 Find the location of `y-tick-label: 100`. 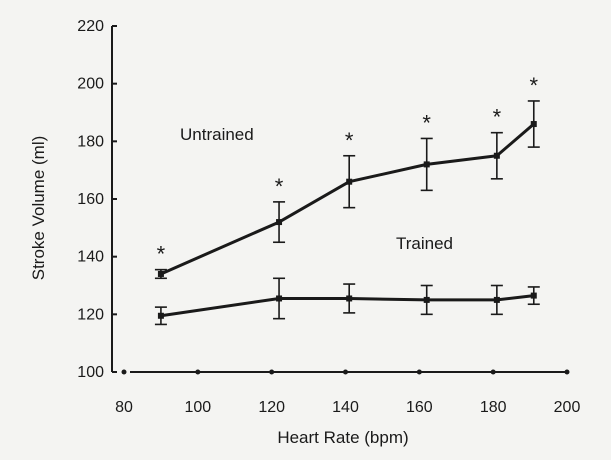

y-tick-label: 100 is located at coordinates (90, 372).